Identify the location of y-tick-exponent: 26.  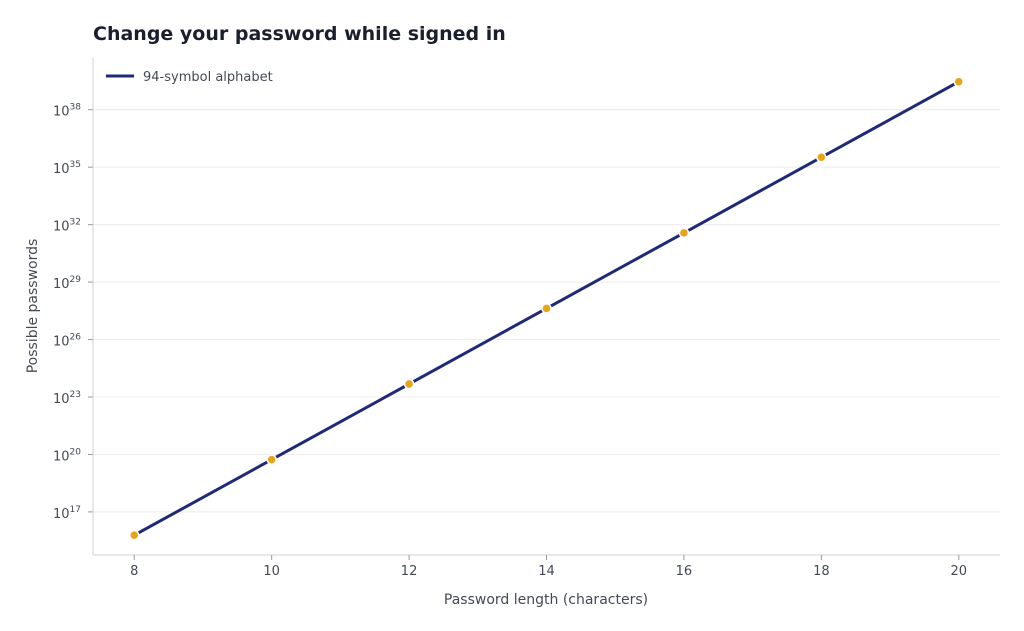
(76, 338).